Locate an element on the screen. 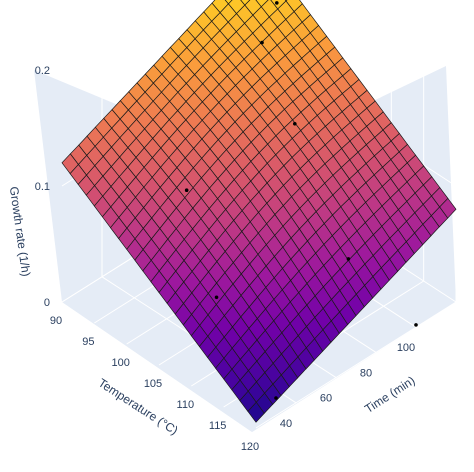 This screenshot has width=474, height=472. z-axis-ticks: 0 0.1 0.2 is located at coordinates (42, 187).